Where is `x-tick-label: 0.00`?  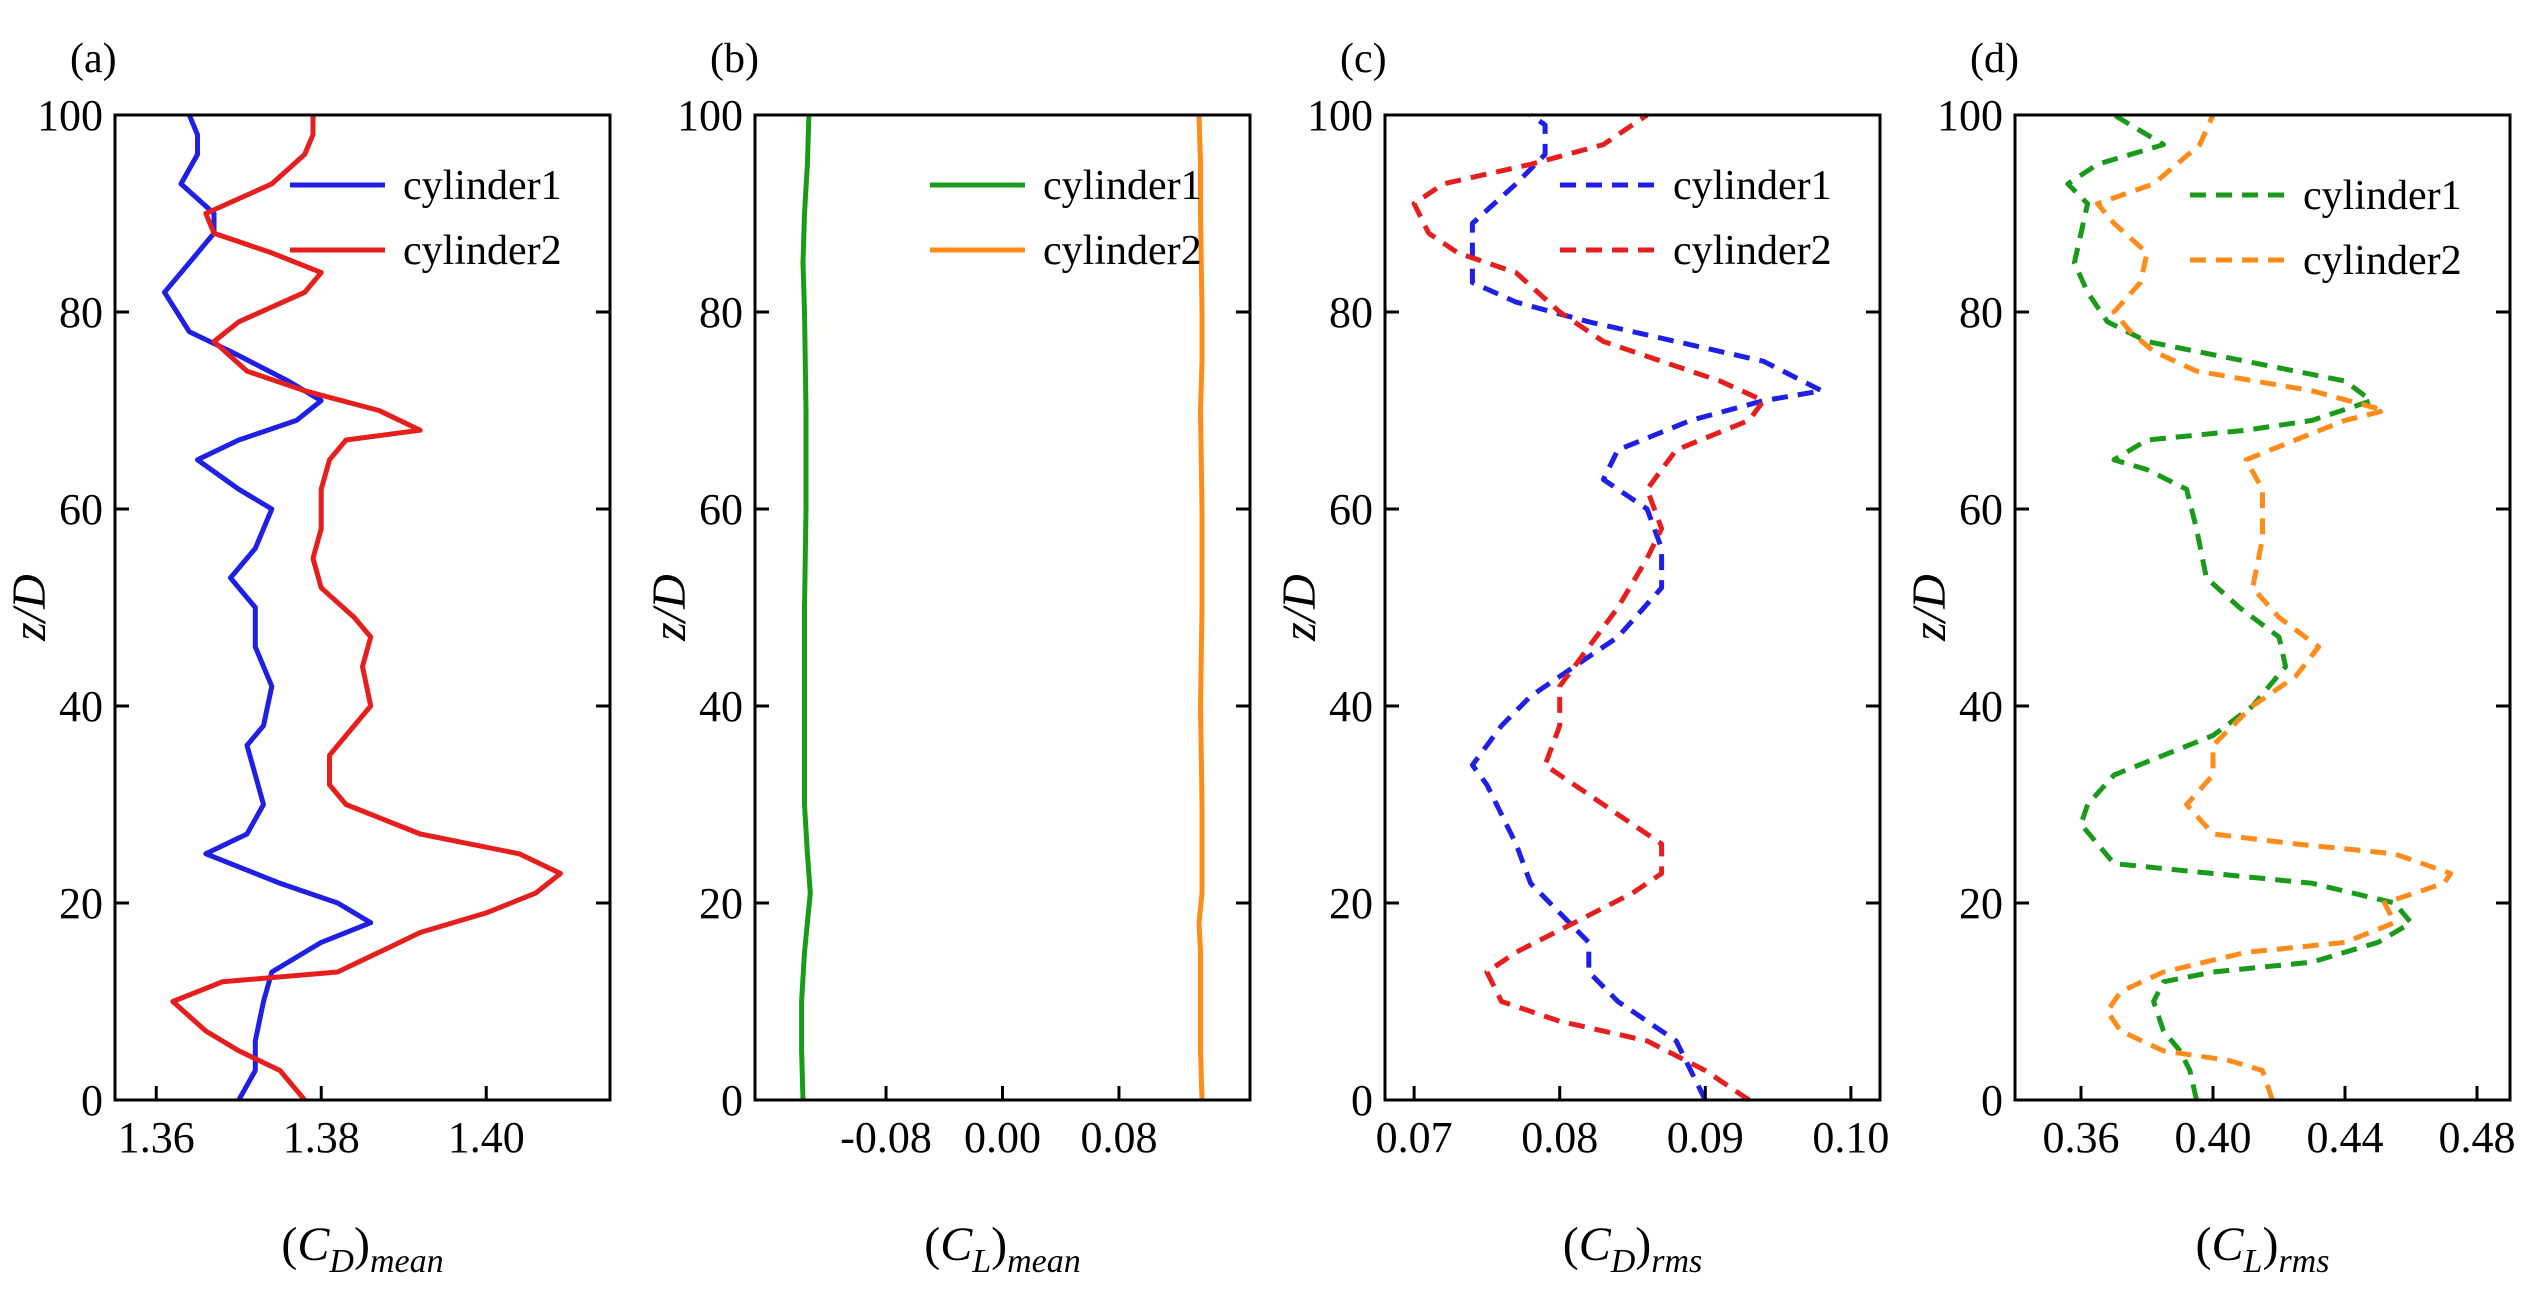
x-tick-label: 0.00 is located at coordinates (1002, 1137).